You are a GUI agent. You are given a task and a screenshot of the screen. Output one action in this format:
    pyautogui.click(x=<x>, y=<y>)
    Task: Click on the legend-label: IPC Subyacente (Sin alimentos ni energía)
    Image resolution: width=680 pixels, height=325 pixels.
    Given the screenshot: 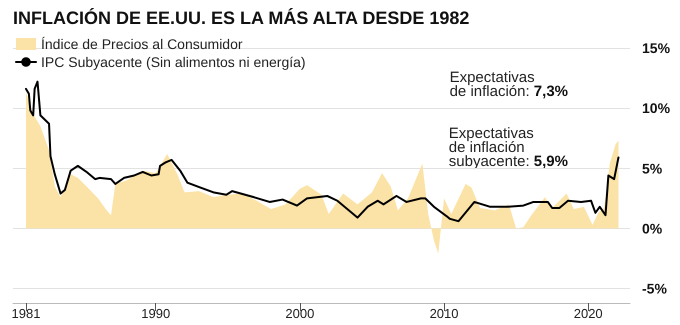 What is the action you would take?
    pyautogui.click(x=173, y=62)
    